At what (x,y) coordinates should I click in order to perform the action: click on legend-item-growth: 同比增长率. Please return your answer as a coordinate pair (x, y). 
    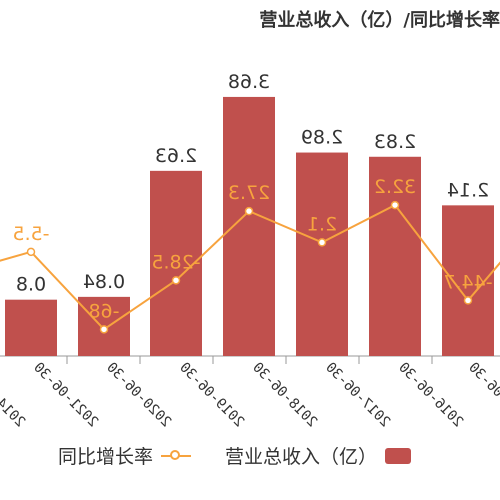
    Looking at the image, I should click on (125, 455).